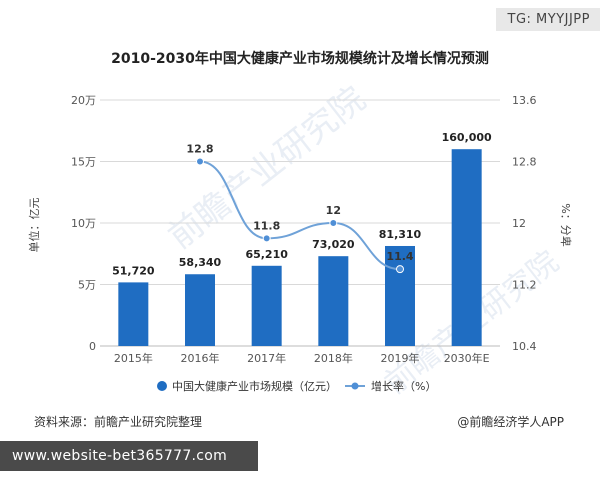 The height and width of the screenshot is (480, 600). Describe the element at coordinates (333, 244) in the screenshot. I see `bar-value-label: 73,020` at that location.